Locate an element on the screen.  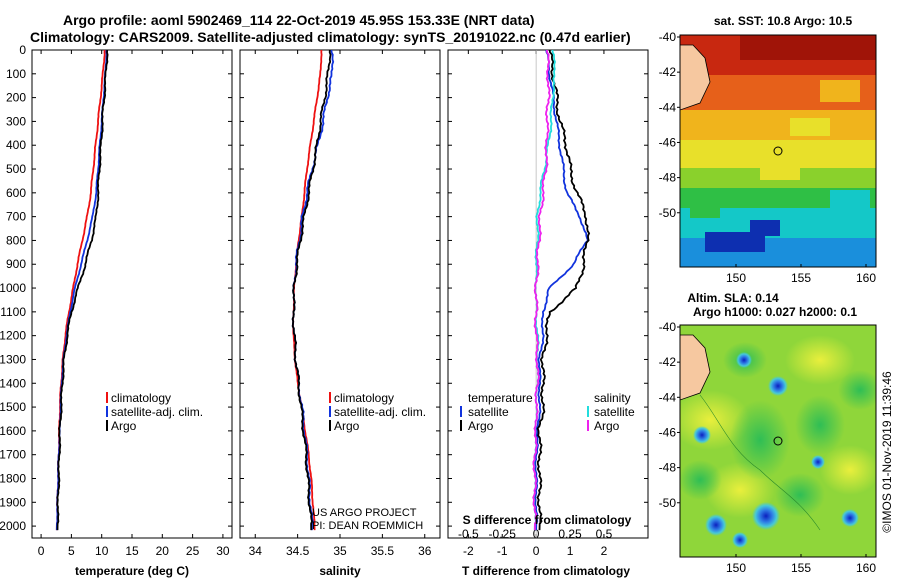
depth-tick-label: 500 is located at coordinates (16, 169).